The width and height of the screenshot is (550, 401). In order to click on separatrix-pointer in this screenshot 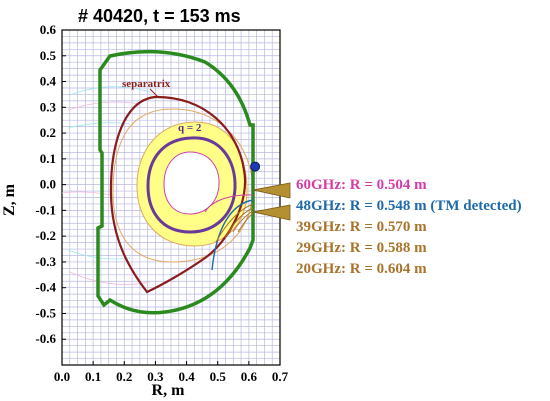, I will do `click(154, 93)`.